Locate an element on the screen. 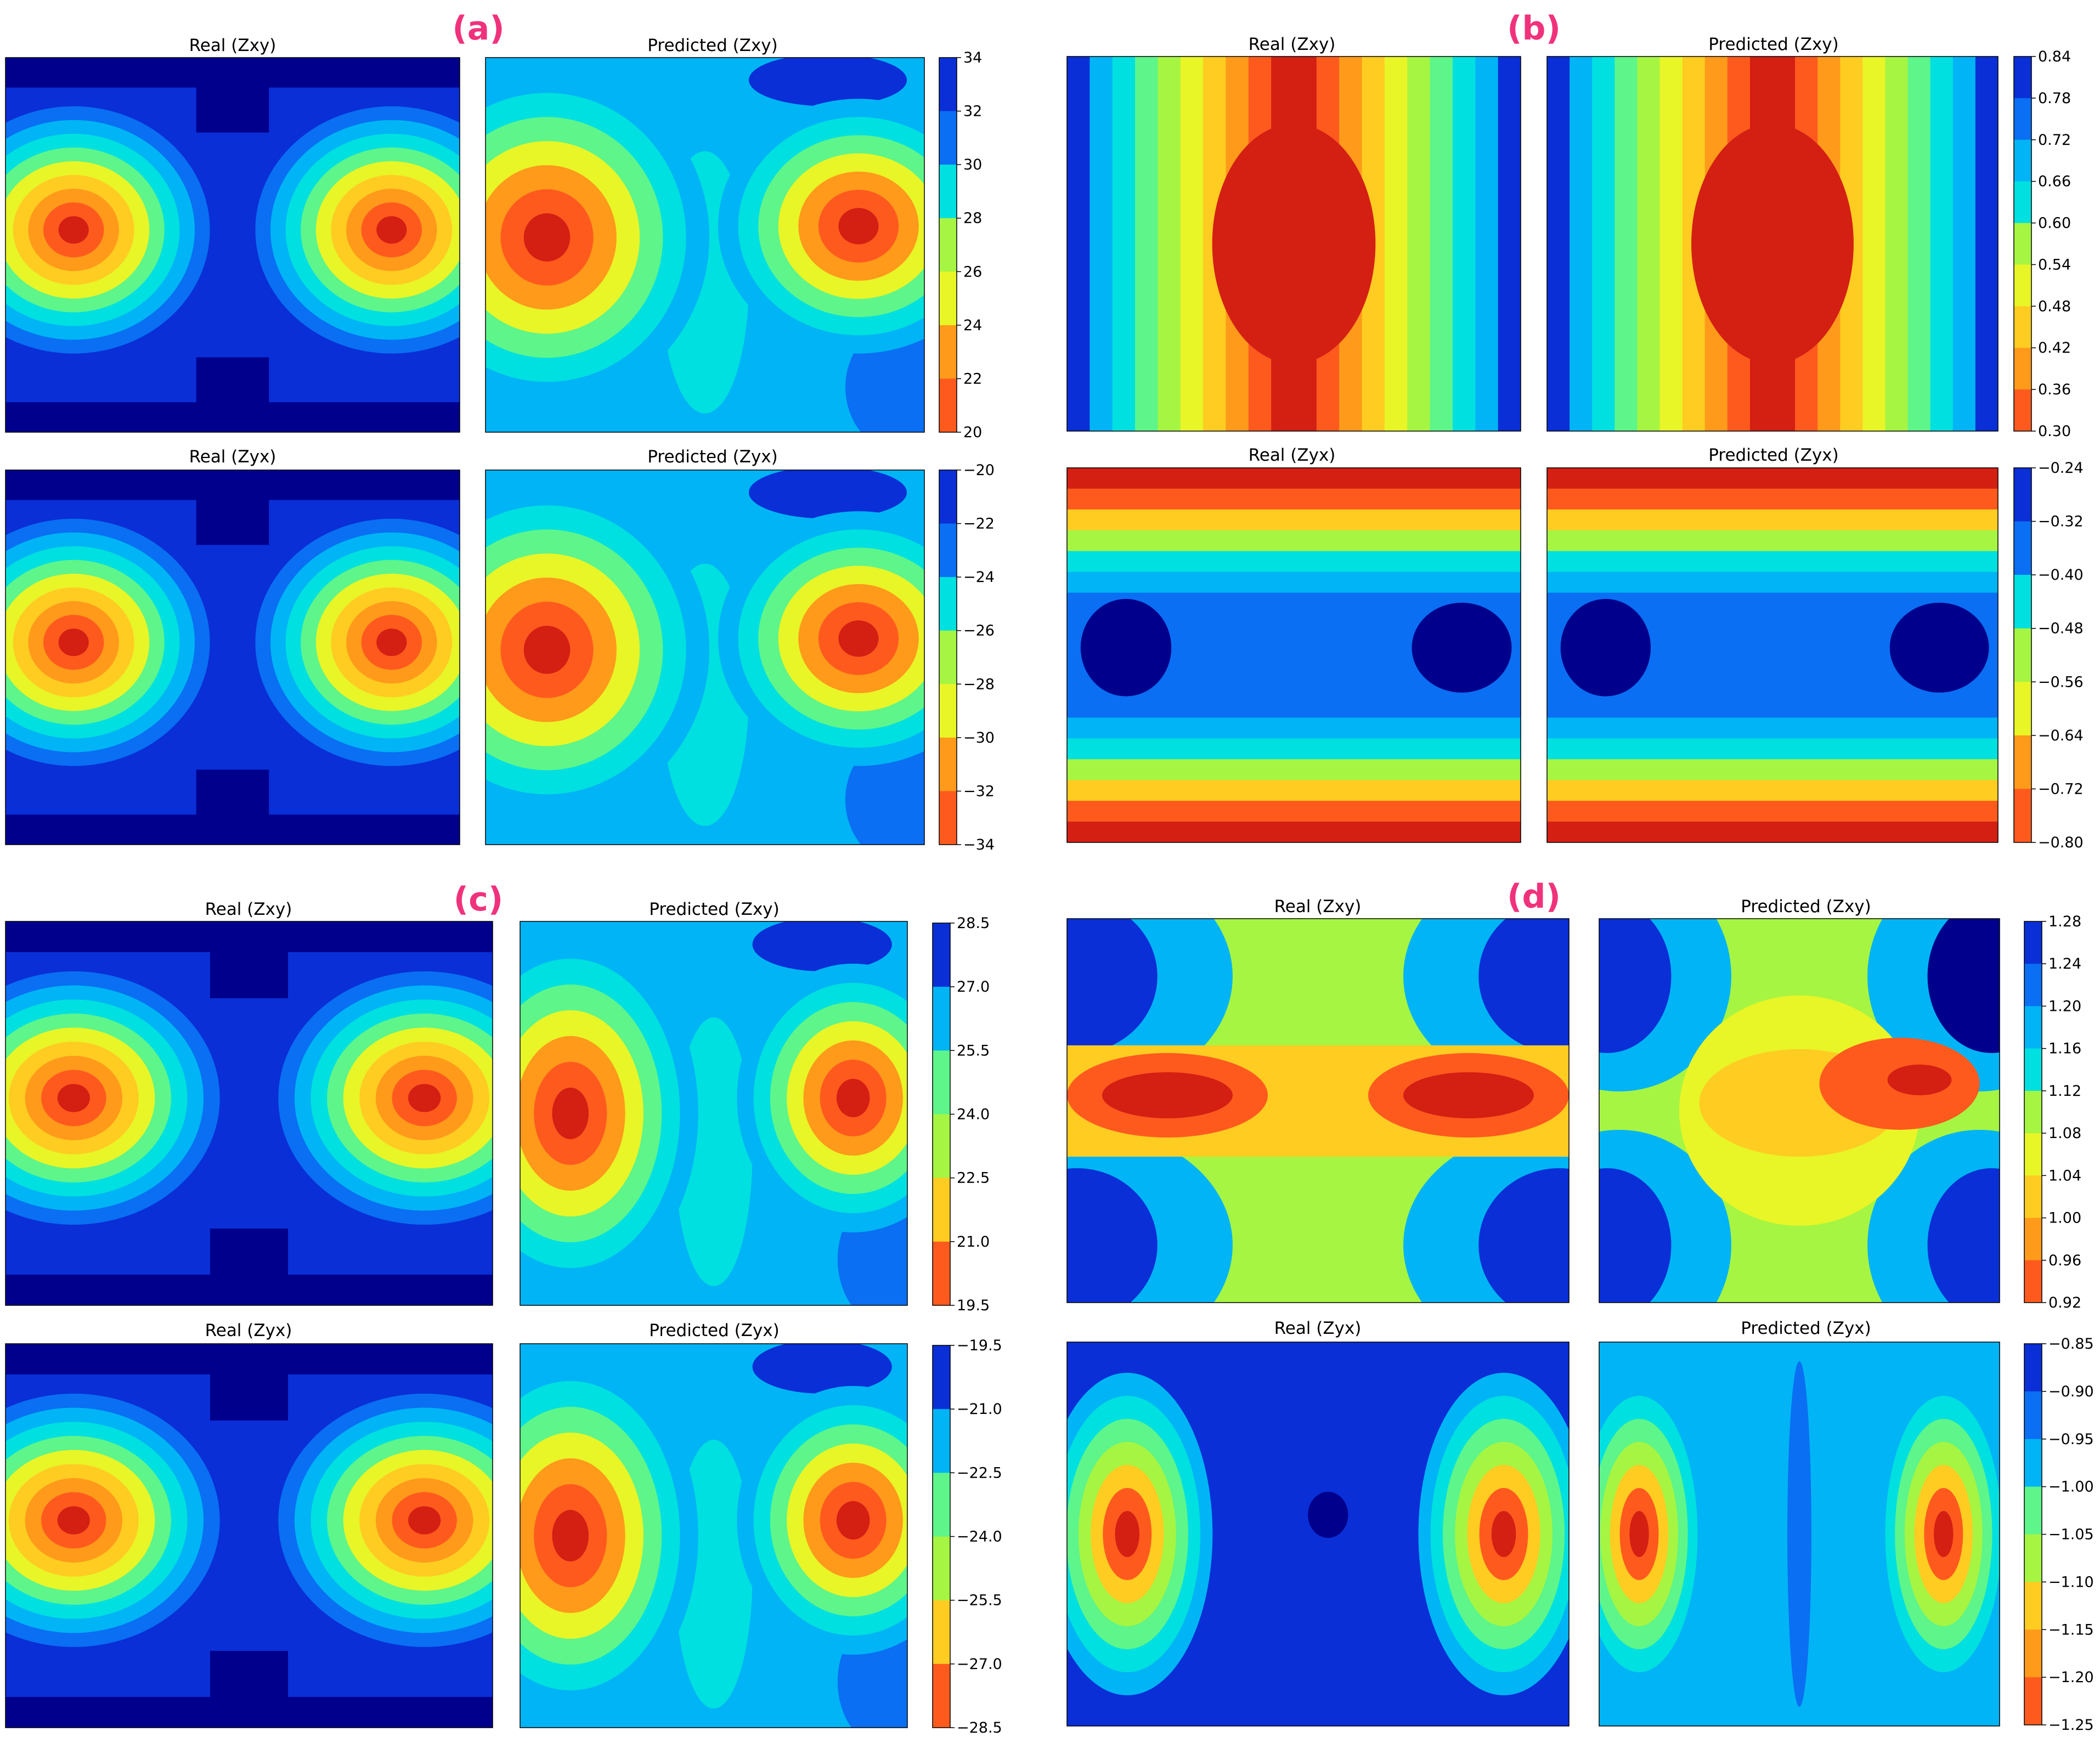 The height and width of the screenshot is (1743, 2100). colorbar-tick-label: −32 is located at coordinates (979, 792).